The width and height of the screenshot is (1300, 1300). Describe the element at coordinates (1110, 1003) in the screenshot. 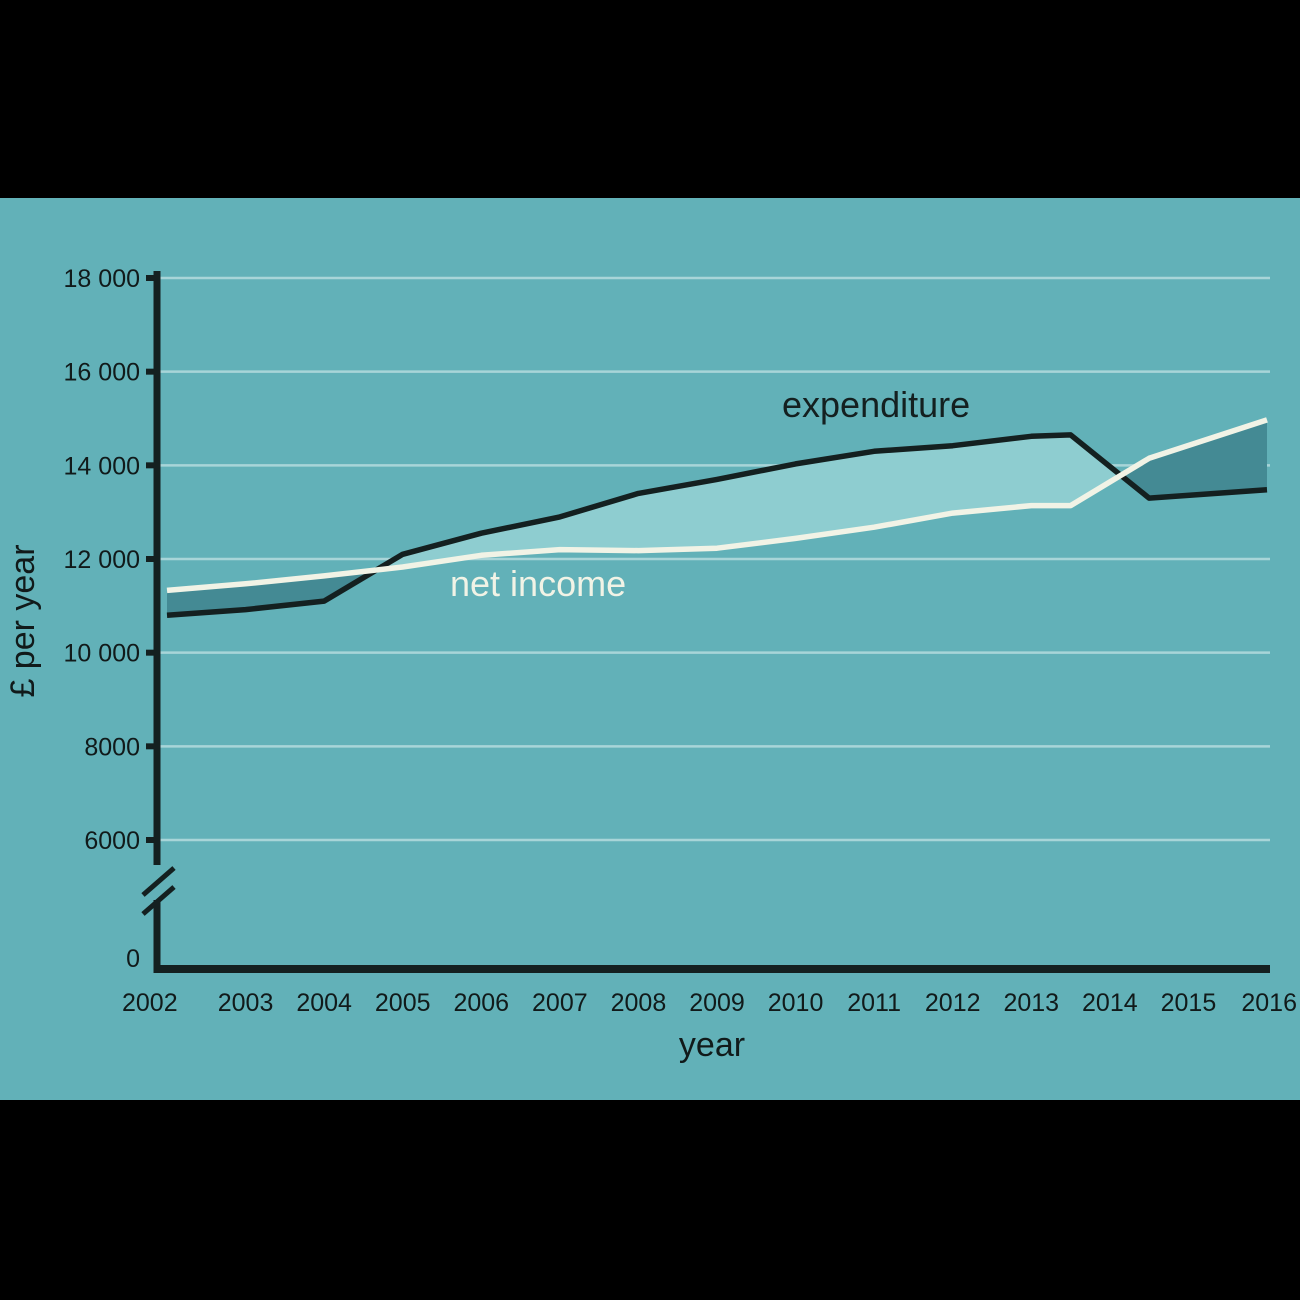

I see `x-tick-label: 2014` at that location.